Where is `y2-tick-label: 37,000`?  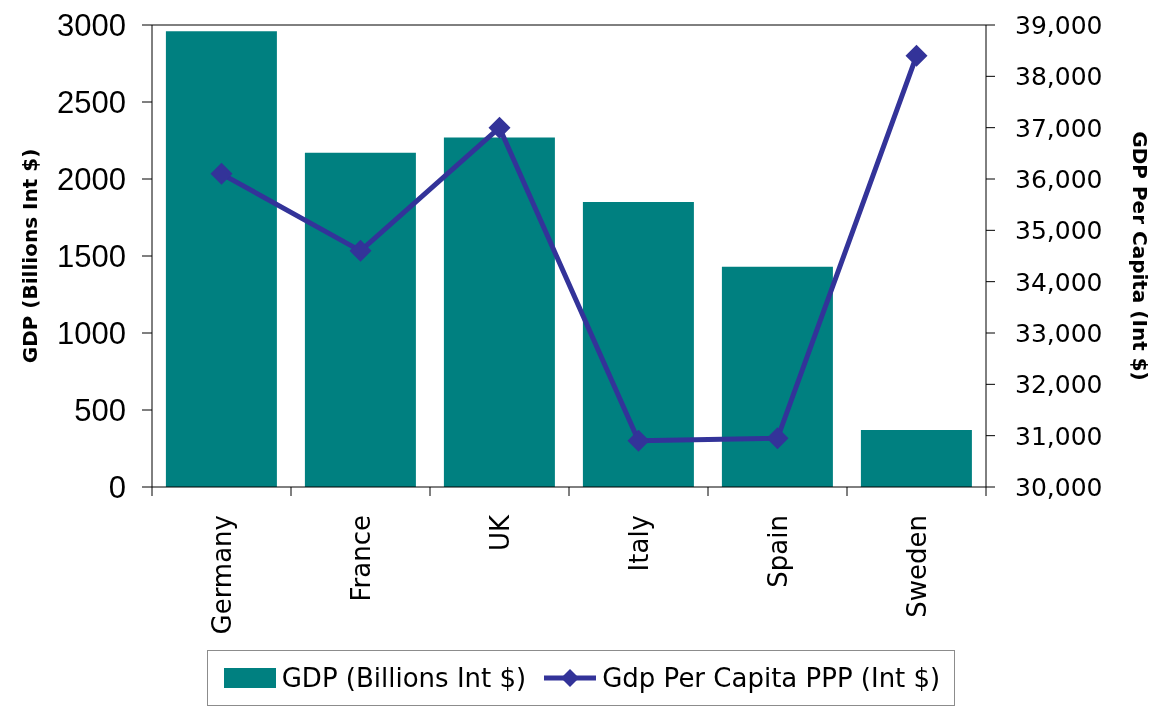
y2-tick-label: 37,000 is located at coordinates (1059, 128).